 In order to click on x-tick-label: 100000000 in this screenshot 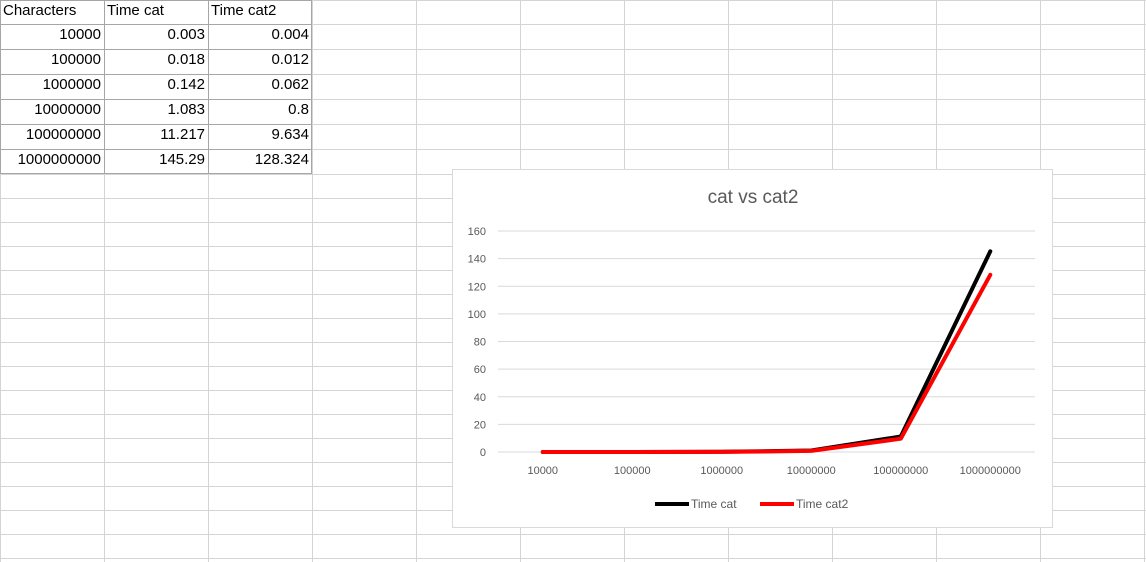, I will do `click(900, 471)`.